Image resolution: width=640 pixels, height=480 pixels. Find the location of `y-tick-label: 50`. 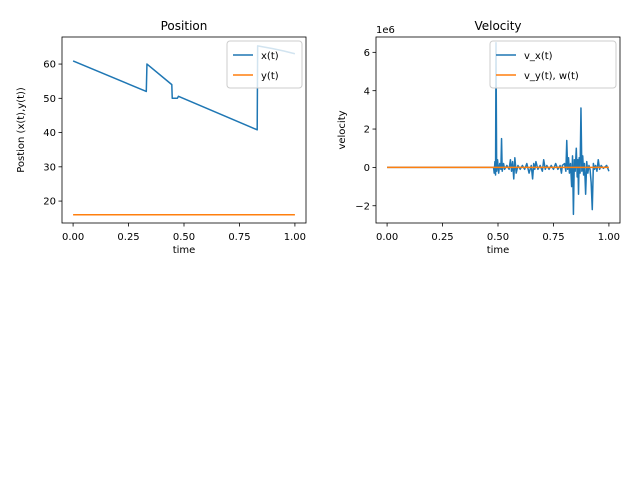

y-tick-label: 50 is located at coordinates (49, 99).